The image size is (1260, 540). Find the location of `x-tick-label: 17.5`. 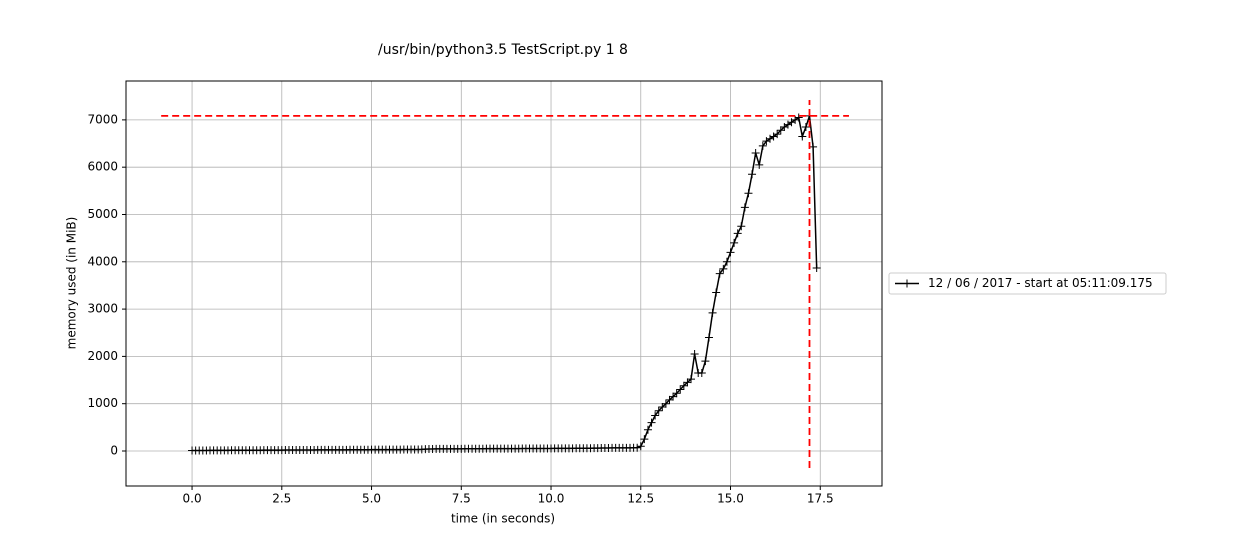

x-tick-label: 17.5 is located at coordinates (820, 499).